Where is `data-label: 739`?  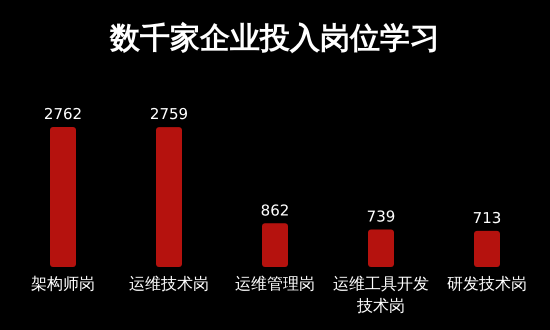 data-label: 739 is located at coordinates (381, 217).